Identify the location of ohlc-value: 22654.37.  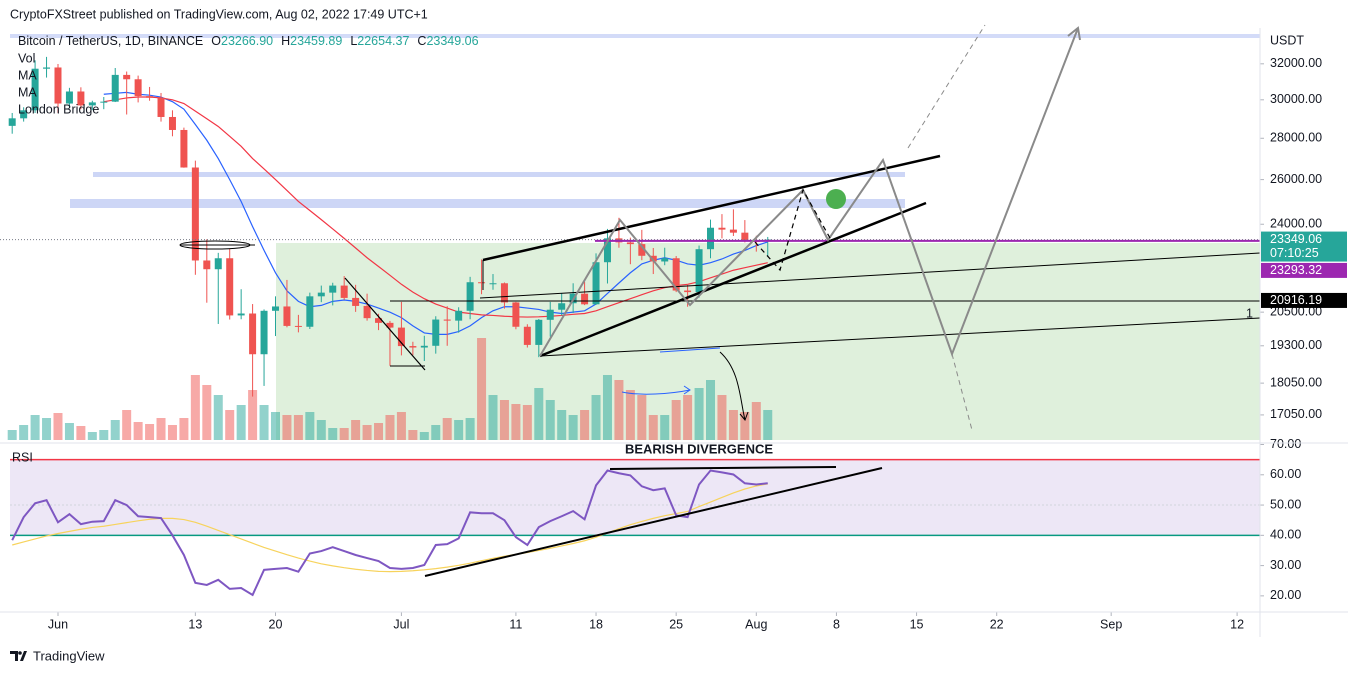
(383, 41).